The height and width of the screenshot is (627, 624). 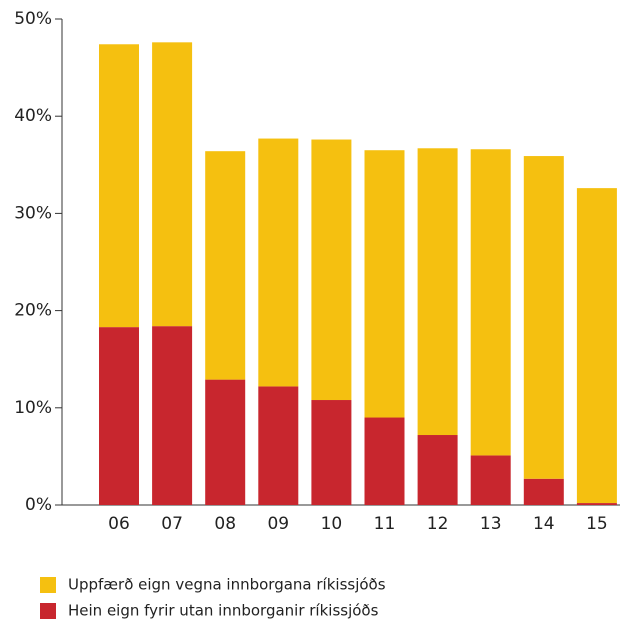 I want to click on x-tick-label: 15, so click(x=597, y=524).